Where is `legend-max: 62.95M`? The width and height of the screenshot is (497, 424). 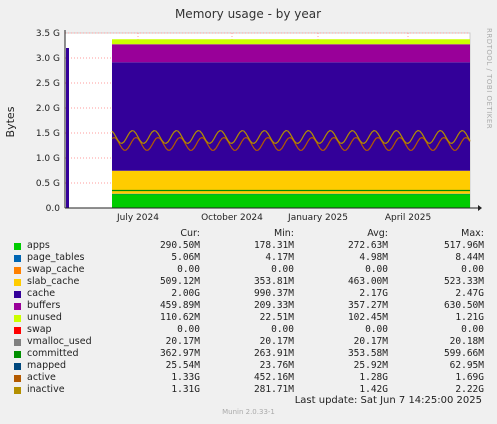 legend-max: 62.95M is located at coordinates (466, 365).